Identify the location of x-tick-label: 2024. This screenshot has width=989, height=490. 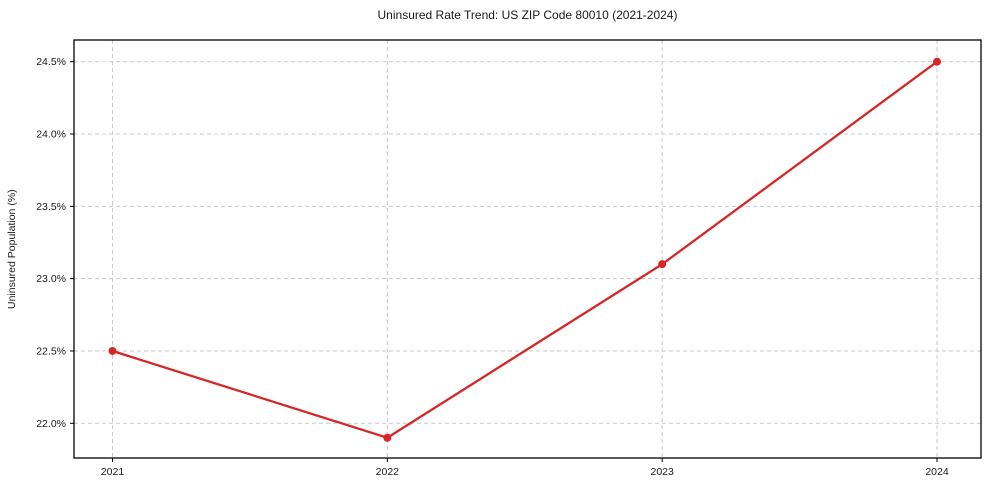
(937, 472).